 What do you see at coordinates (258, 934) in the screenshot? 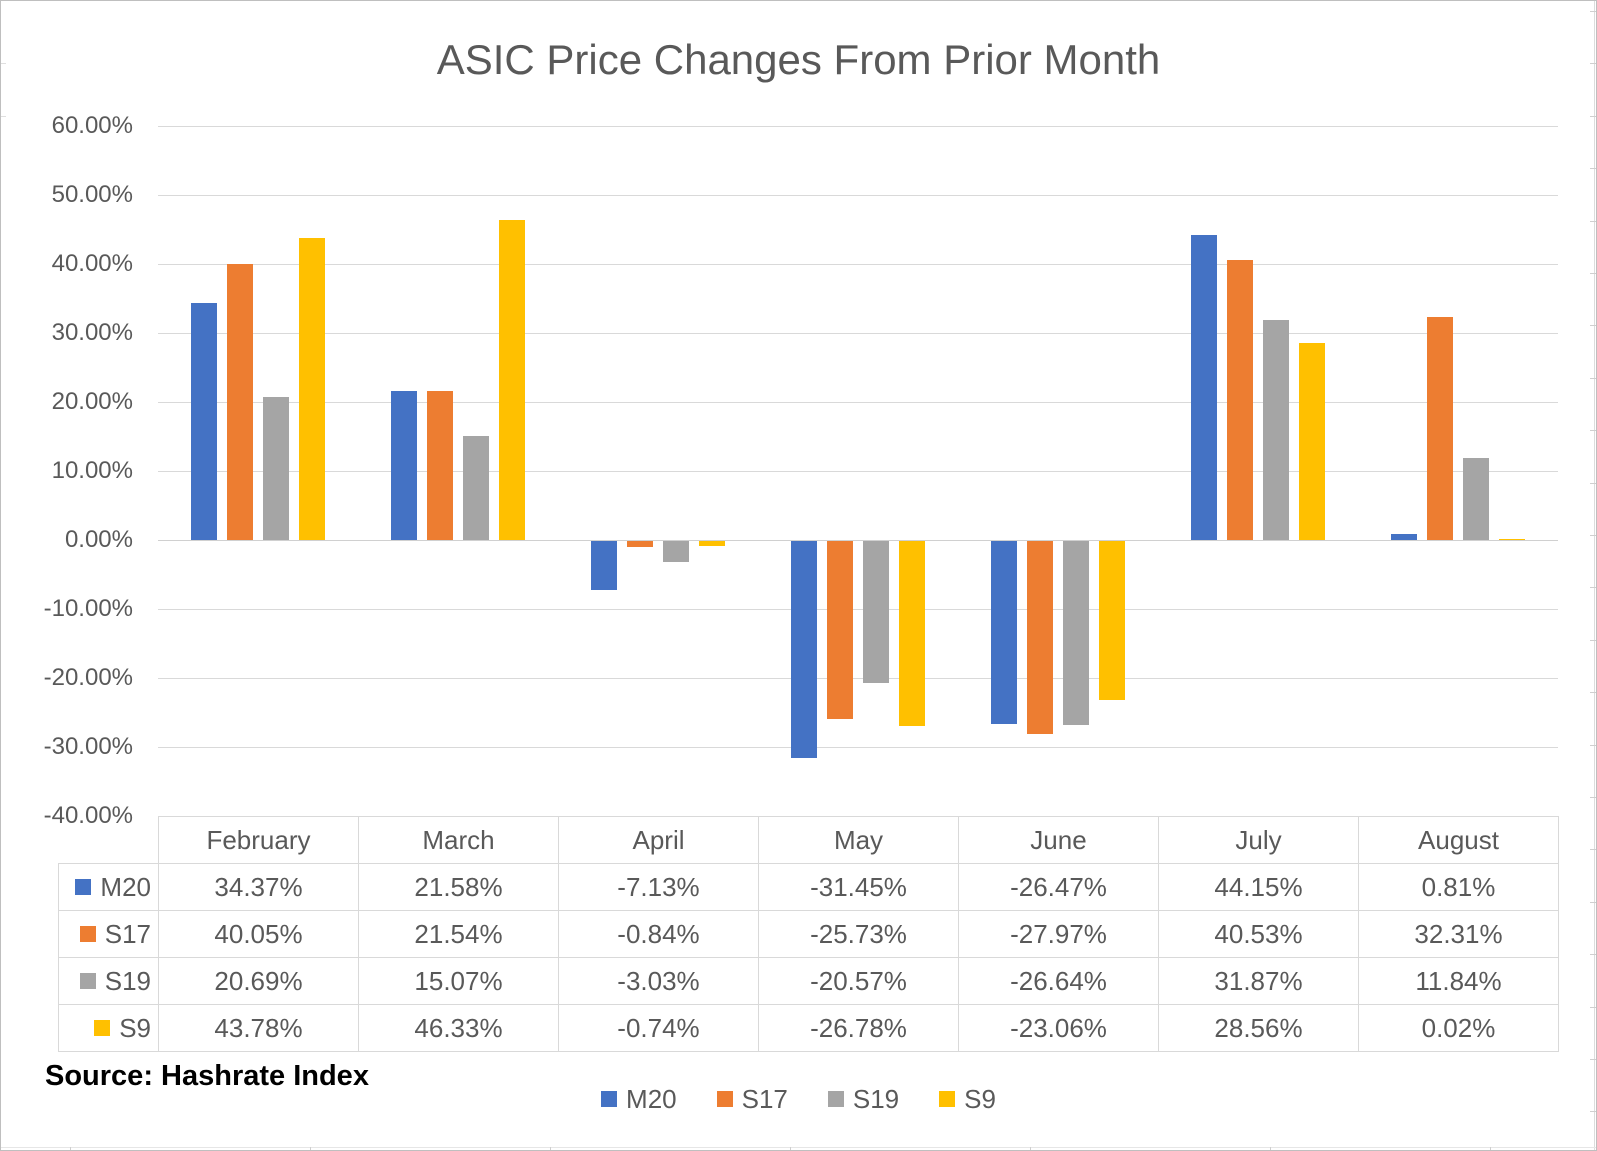
I see `table-cell-s17-february: 40.05%` at bounding box center [258, 934].